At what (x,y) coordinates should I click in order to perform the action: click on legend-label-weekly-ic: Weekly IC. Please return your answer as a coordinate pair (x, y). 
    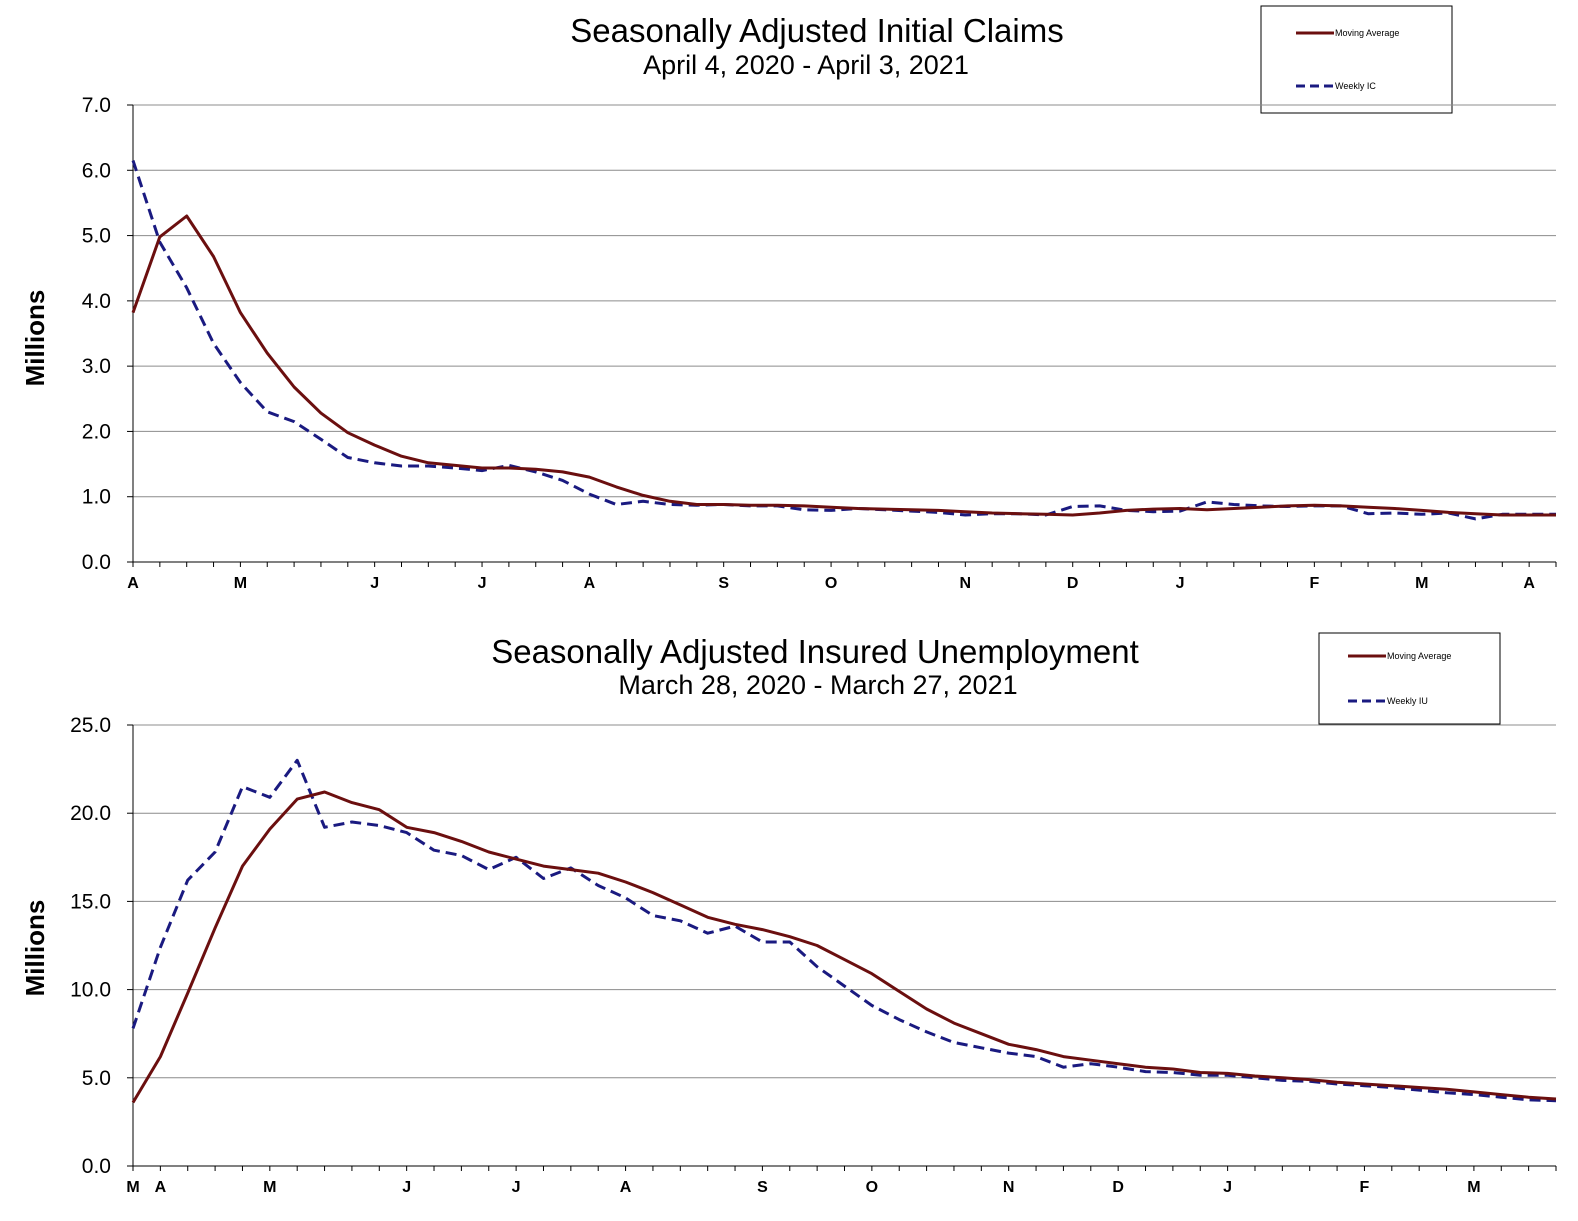
    Looking at the image, I should click on (1355, 86).